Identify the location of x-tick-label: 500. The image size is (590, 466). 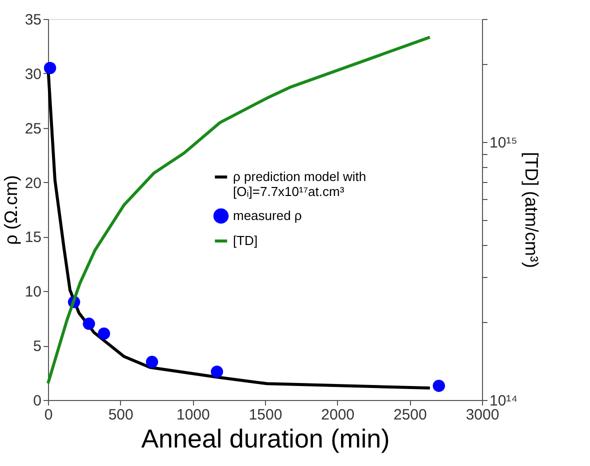
(121, 415).